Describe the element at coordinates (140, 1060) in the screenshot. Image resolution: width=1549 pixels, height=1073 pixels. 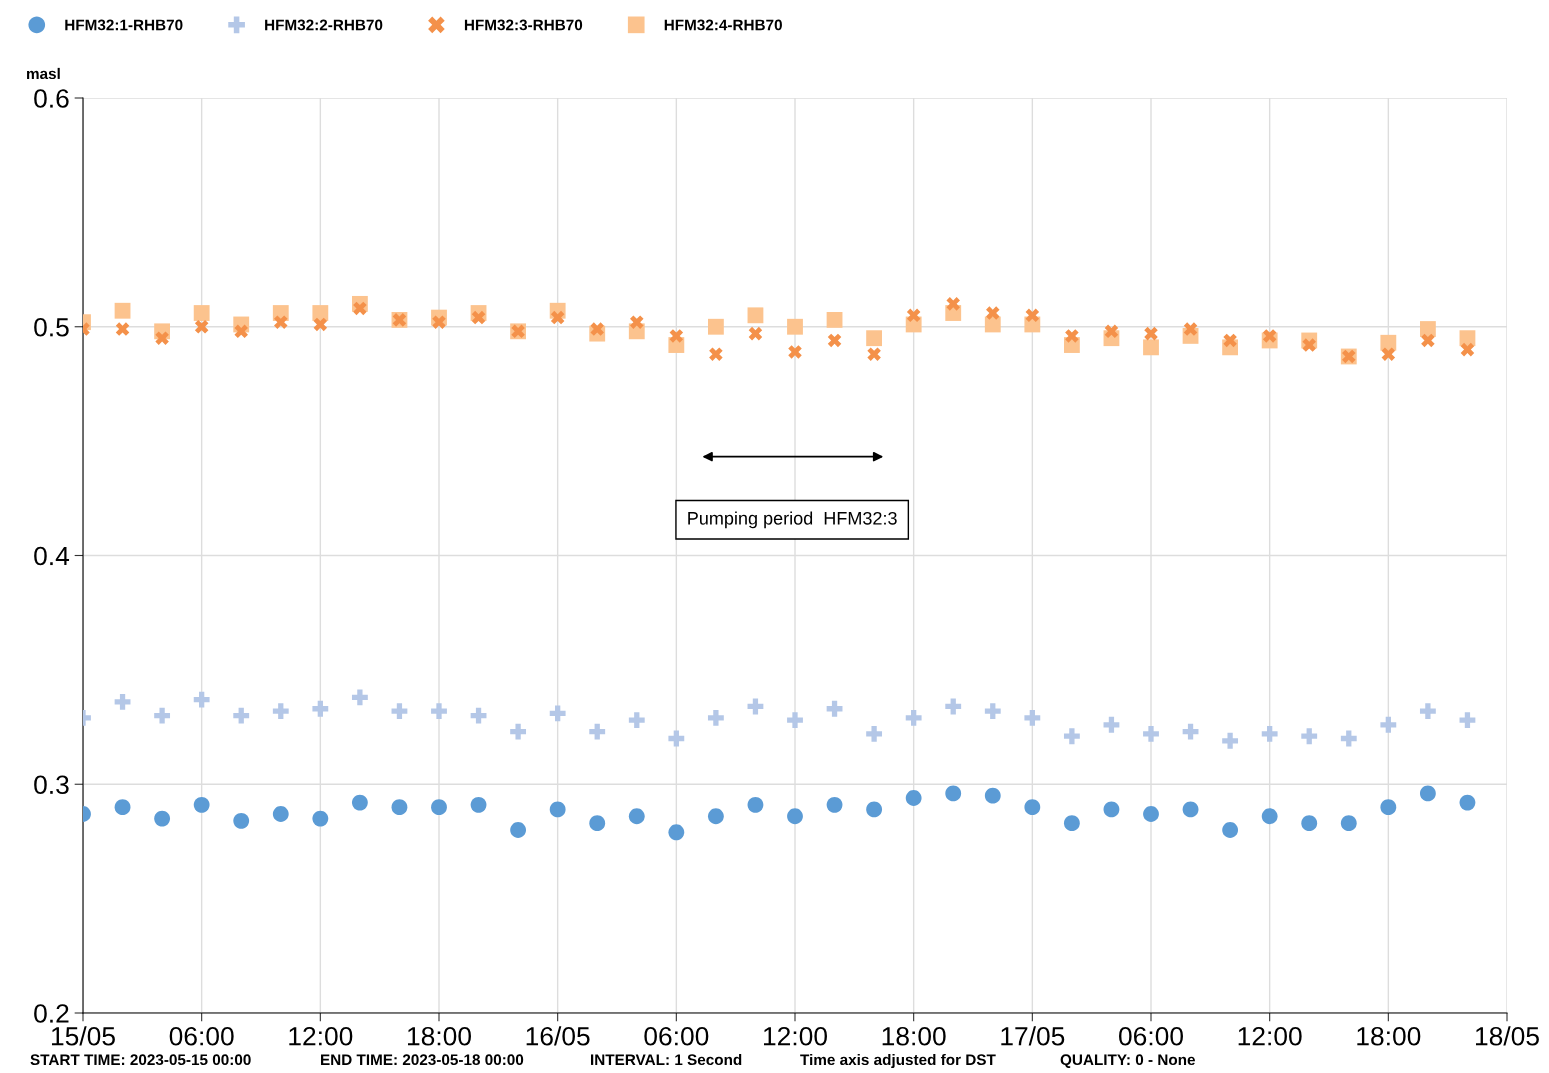
I see `text: START TIME: 2023-05-15 00:00` at that location.